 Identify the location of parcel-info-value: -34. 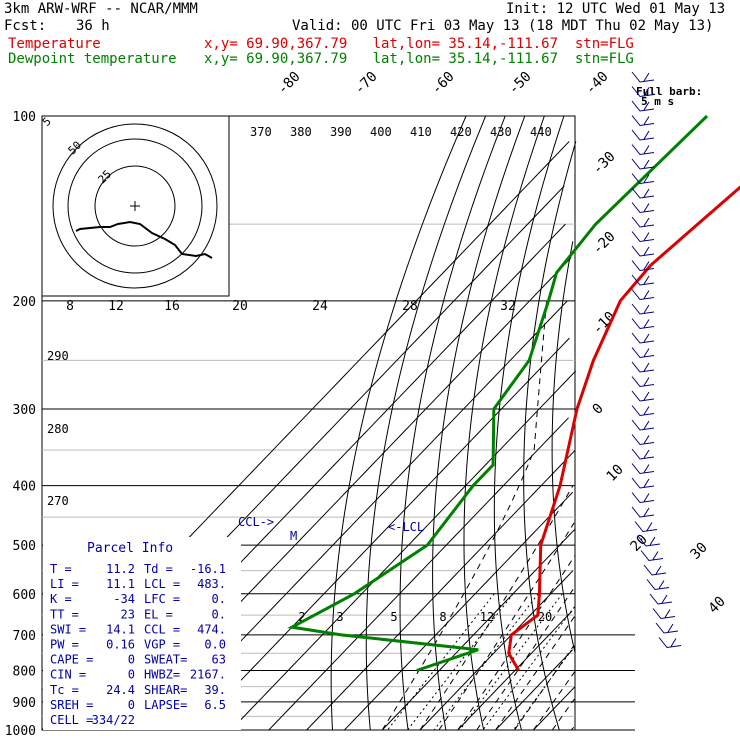
(124, 599).